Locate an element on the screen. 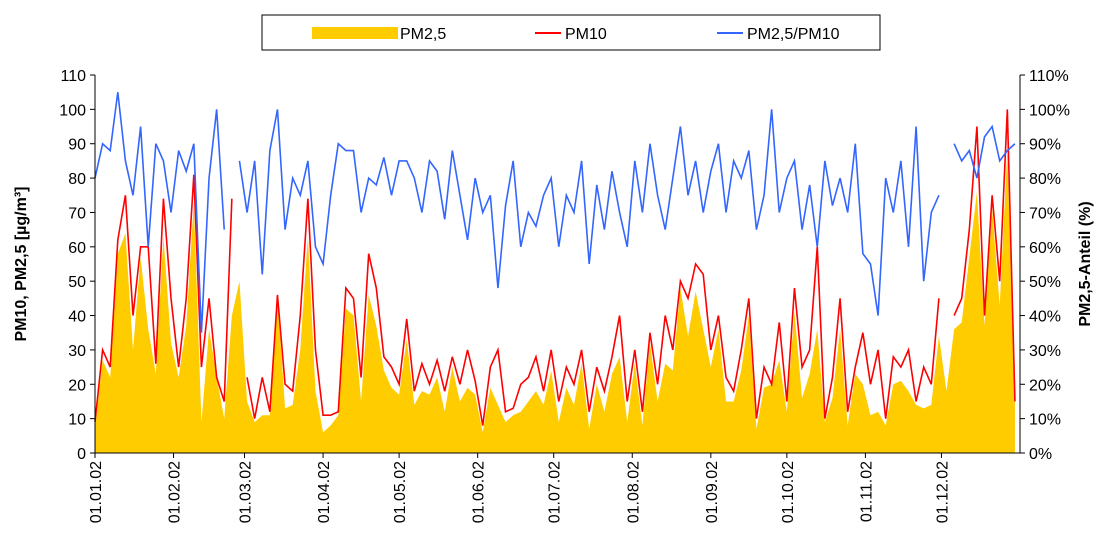 This screenshot has height=551, width=1111. x-tick-label: 01.11.02 is located at coordinates (866, 491).